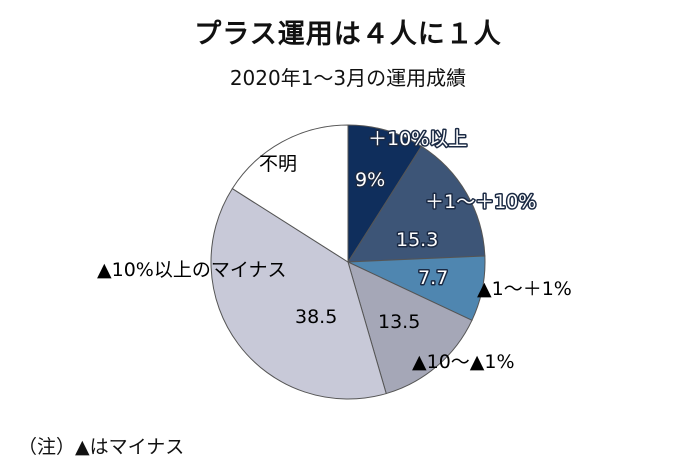  Describe the element at coordinates (417, 139) in the screenshot. I see `slice-category-label: ＋10%以上` at that location.